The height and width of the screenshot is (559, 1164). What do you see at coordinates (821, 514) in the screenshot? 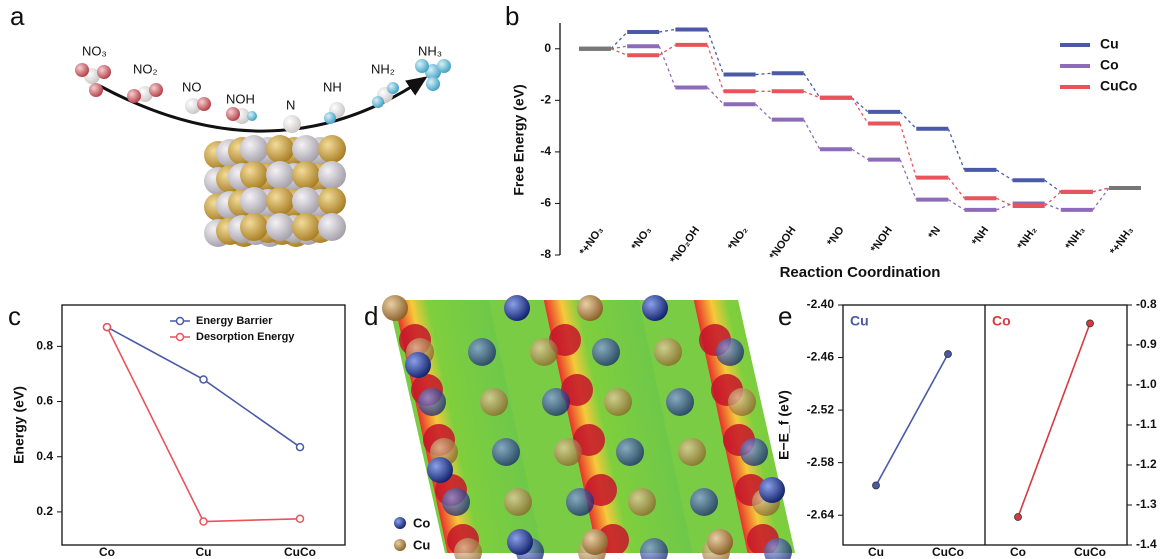
I see `y-tick-label: -2.64` at bounding box center [821, 514].